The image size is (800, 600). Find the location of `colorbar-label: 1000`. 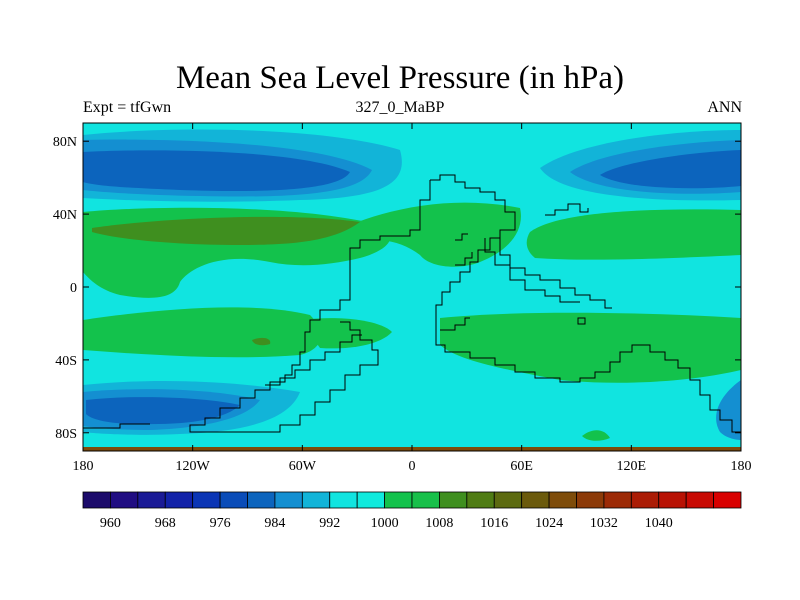

colorbar-label: 1000 is located at coordinates (385, 523).